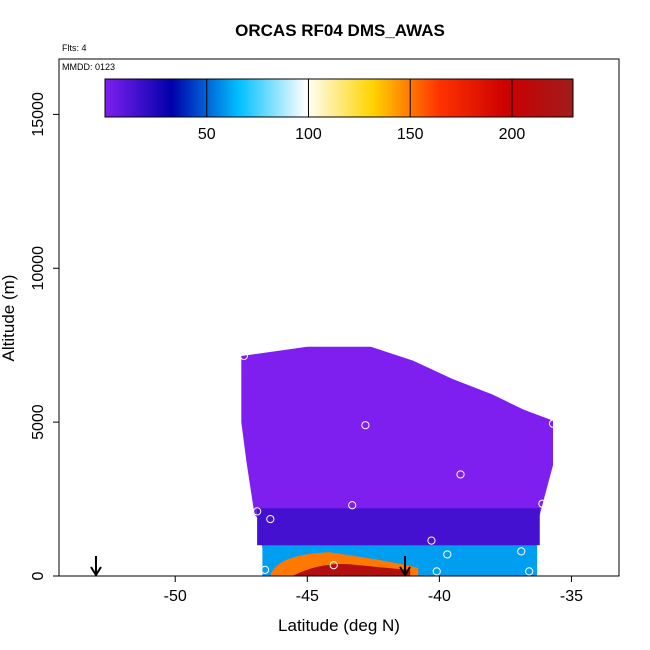 The width and height of the screenshot is (650, 650). What do you see at coordinates (339, 98) in the screenshot?
I see `colorbar-gradient` at bounding box center [339, 98].